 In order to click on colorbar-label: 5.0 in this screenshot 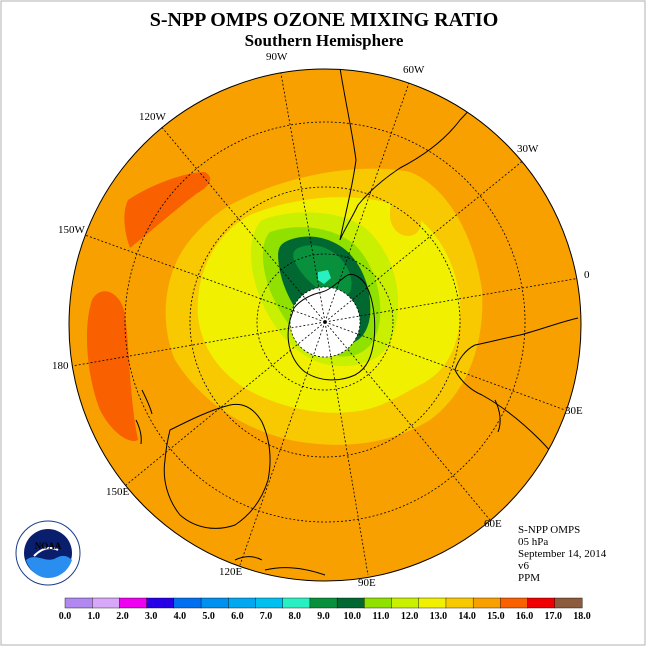, I will do `click(208, 616)`.